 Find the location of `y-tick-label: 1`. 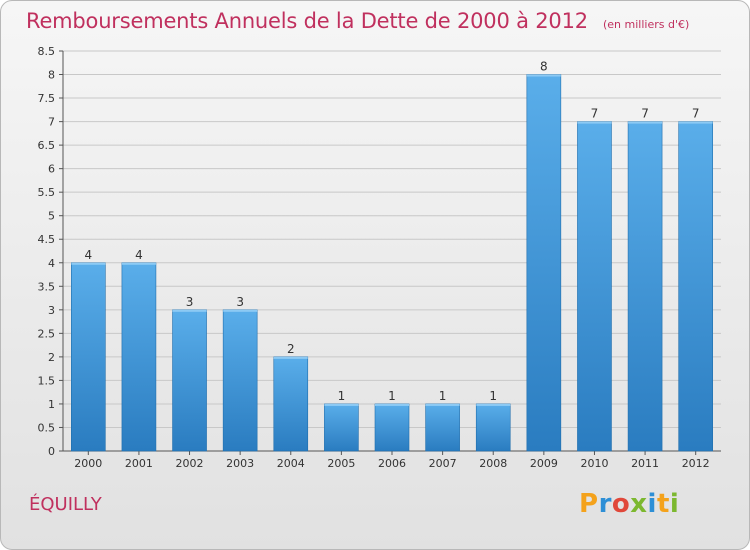

y-tick-label: 1 is located at coordinates (51, 404).